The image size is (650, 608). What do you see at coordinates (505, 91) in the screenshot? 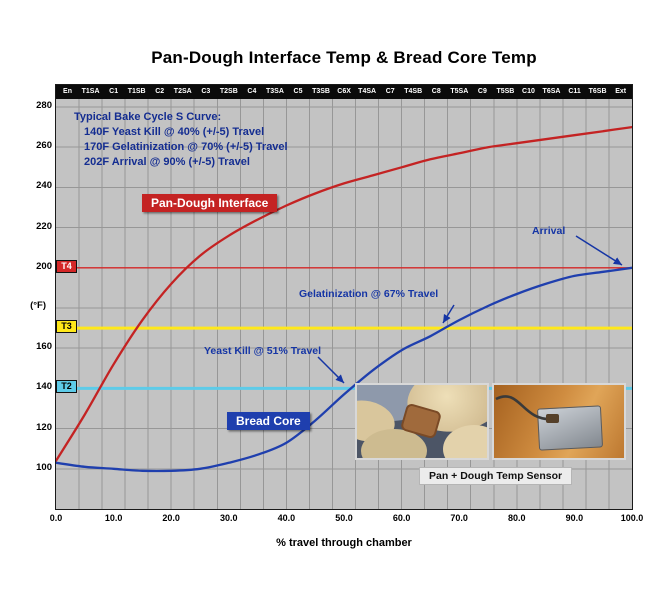
I see `zone-label-t5sb: T5SB` at bounding box center [505, 91].